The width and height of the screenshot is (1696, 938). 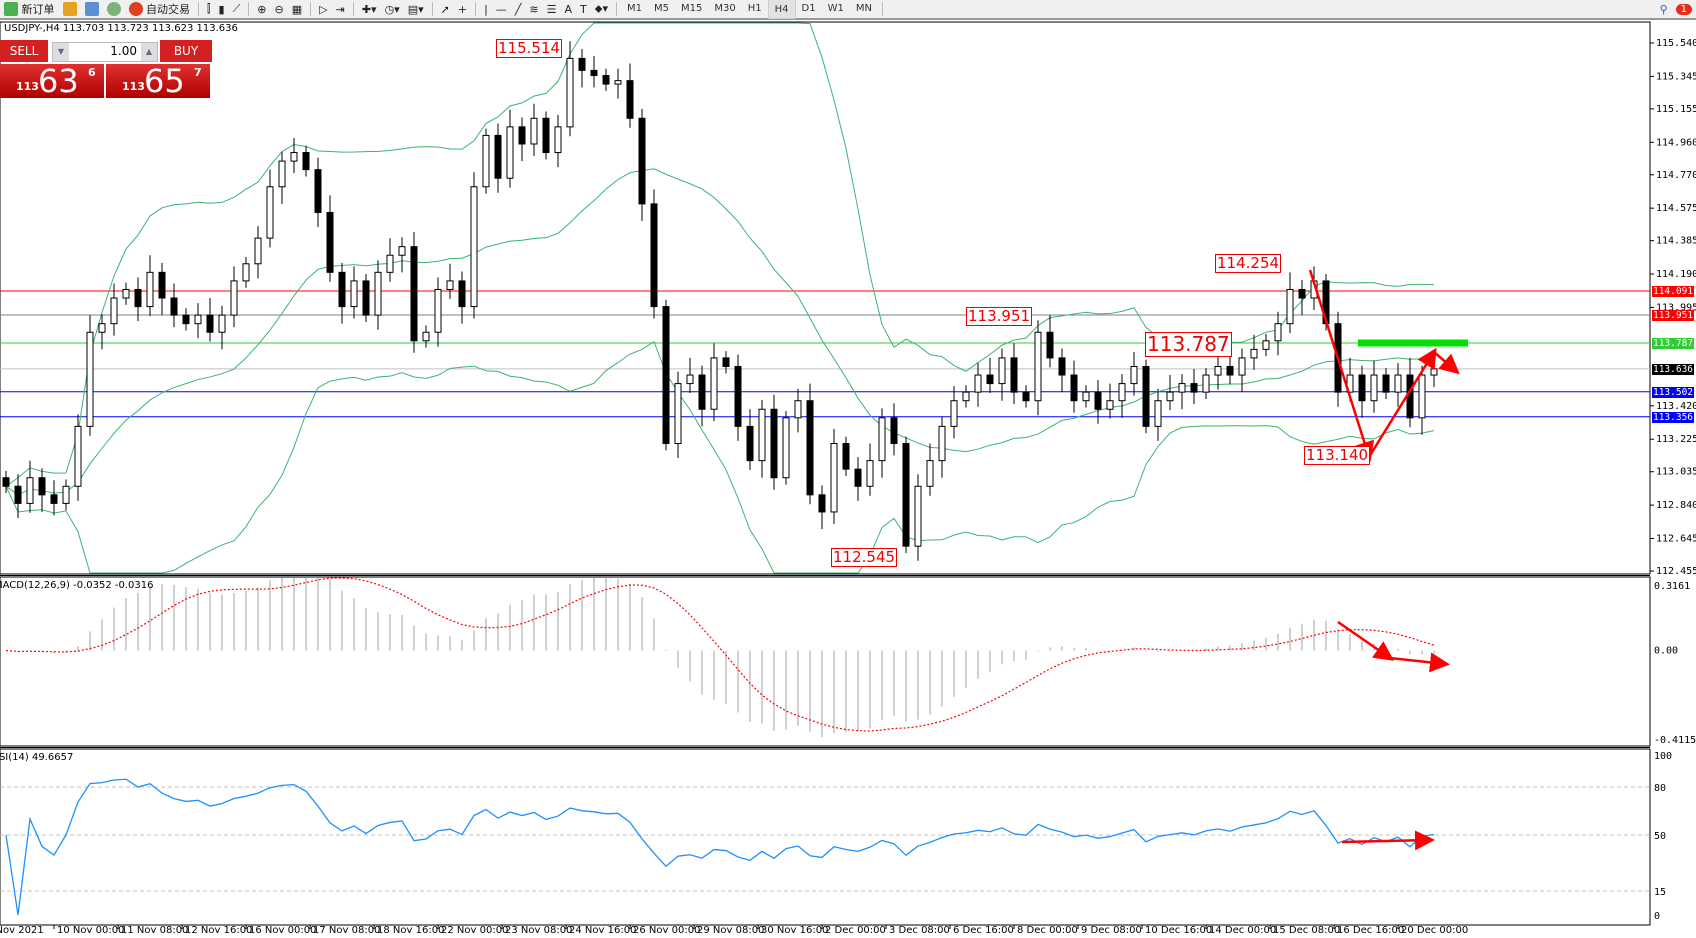 I want to click on timeframe-m15: M15, so click(x=692, y=8).